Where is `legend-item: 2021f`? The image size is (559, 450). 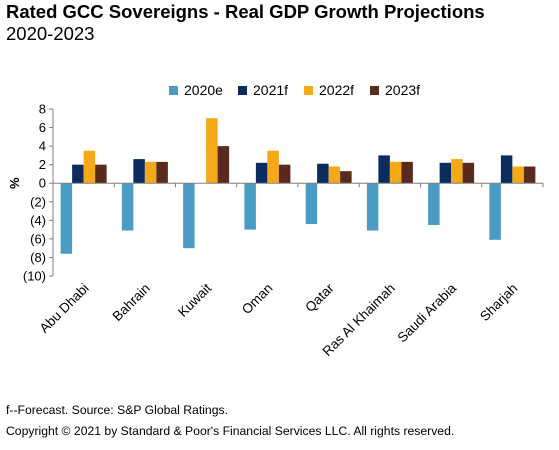
legend-item: 2021f is located at coordinates (263, 90).